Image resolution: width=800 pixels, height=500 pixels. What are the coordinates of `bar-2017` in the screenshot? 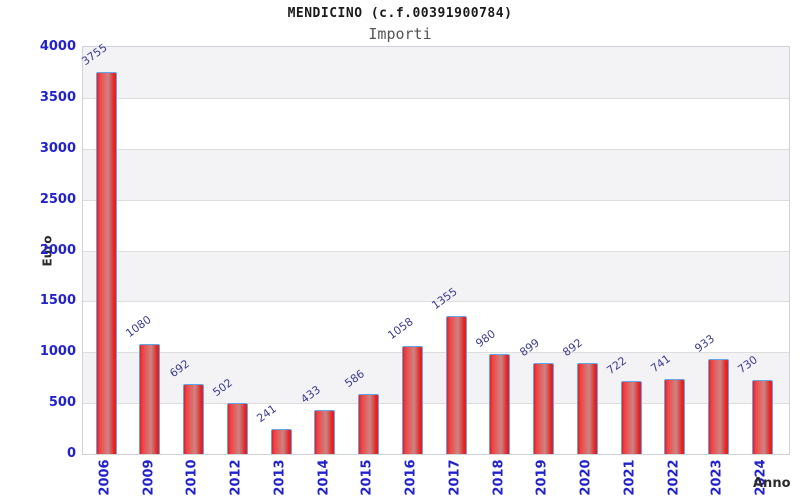 It's located at (456, 385).